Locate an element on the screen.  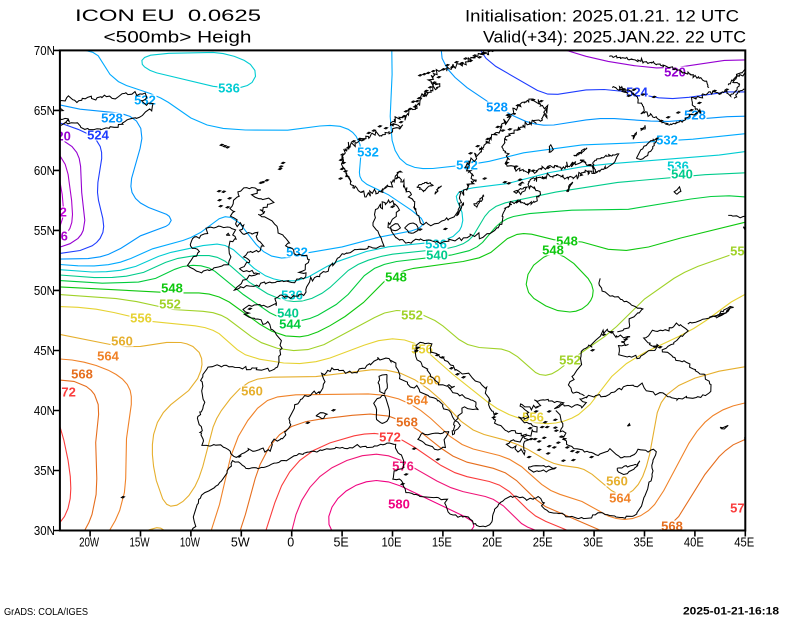
svg-text: 544 is located at coordinates (290, 324).